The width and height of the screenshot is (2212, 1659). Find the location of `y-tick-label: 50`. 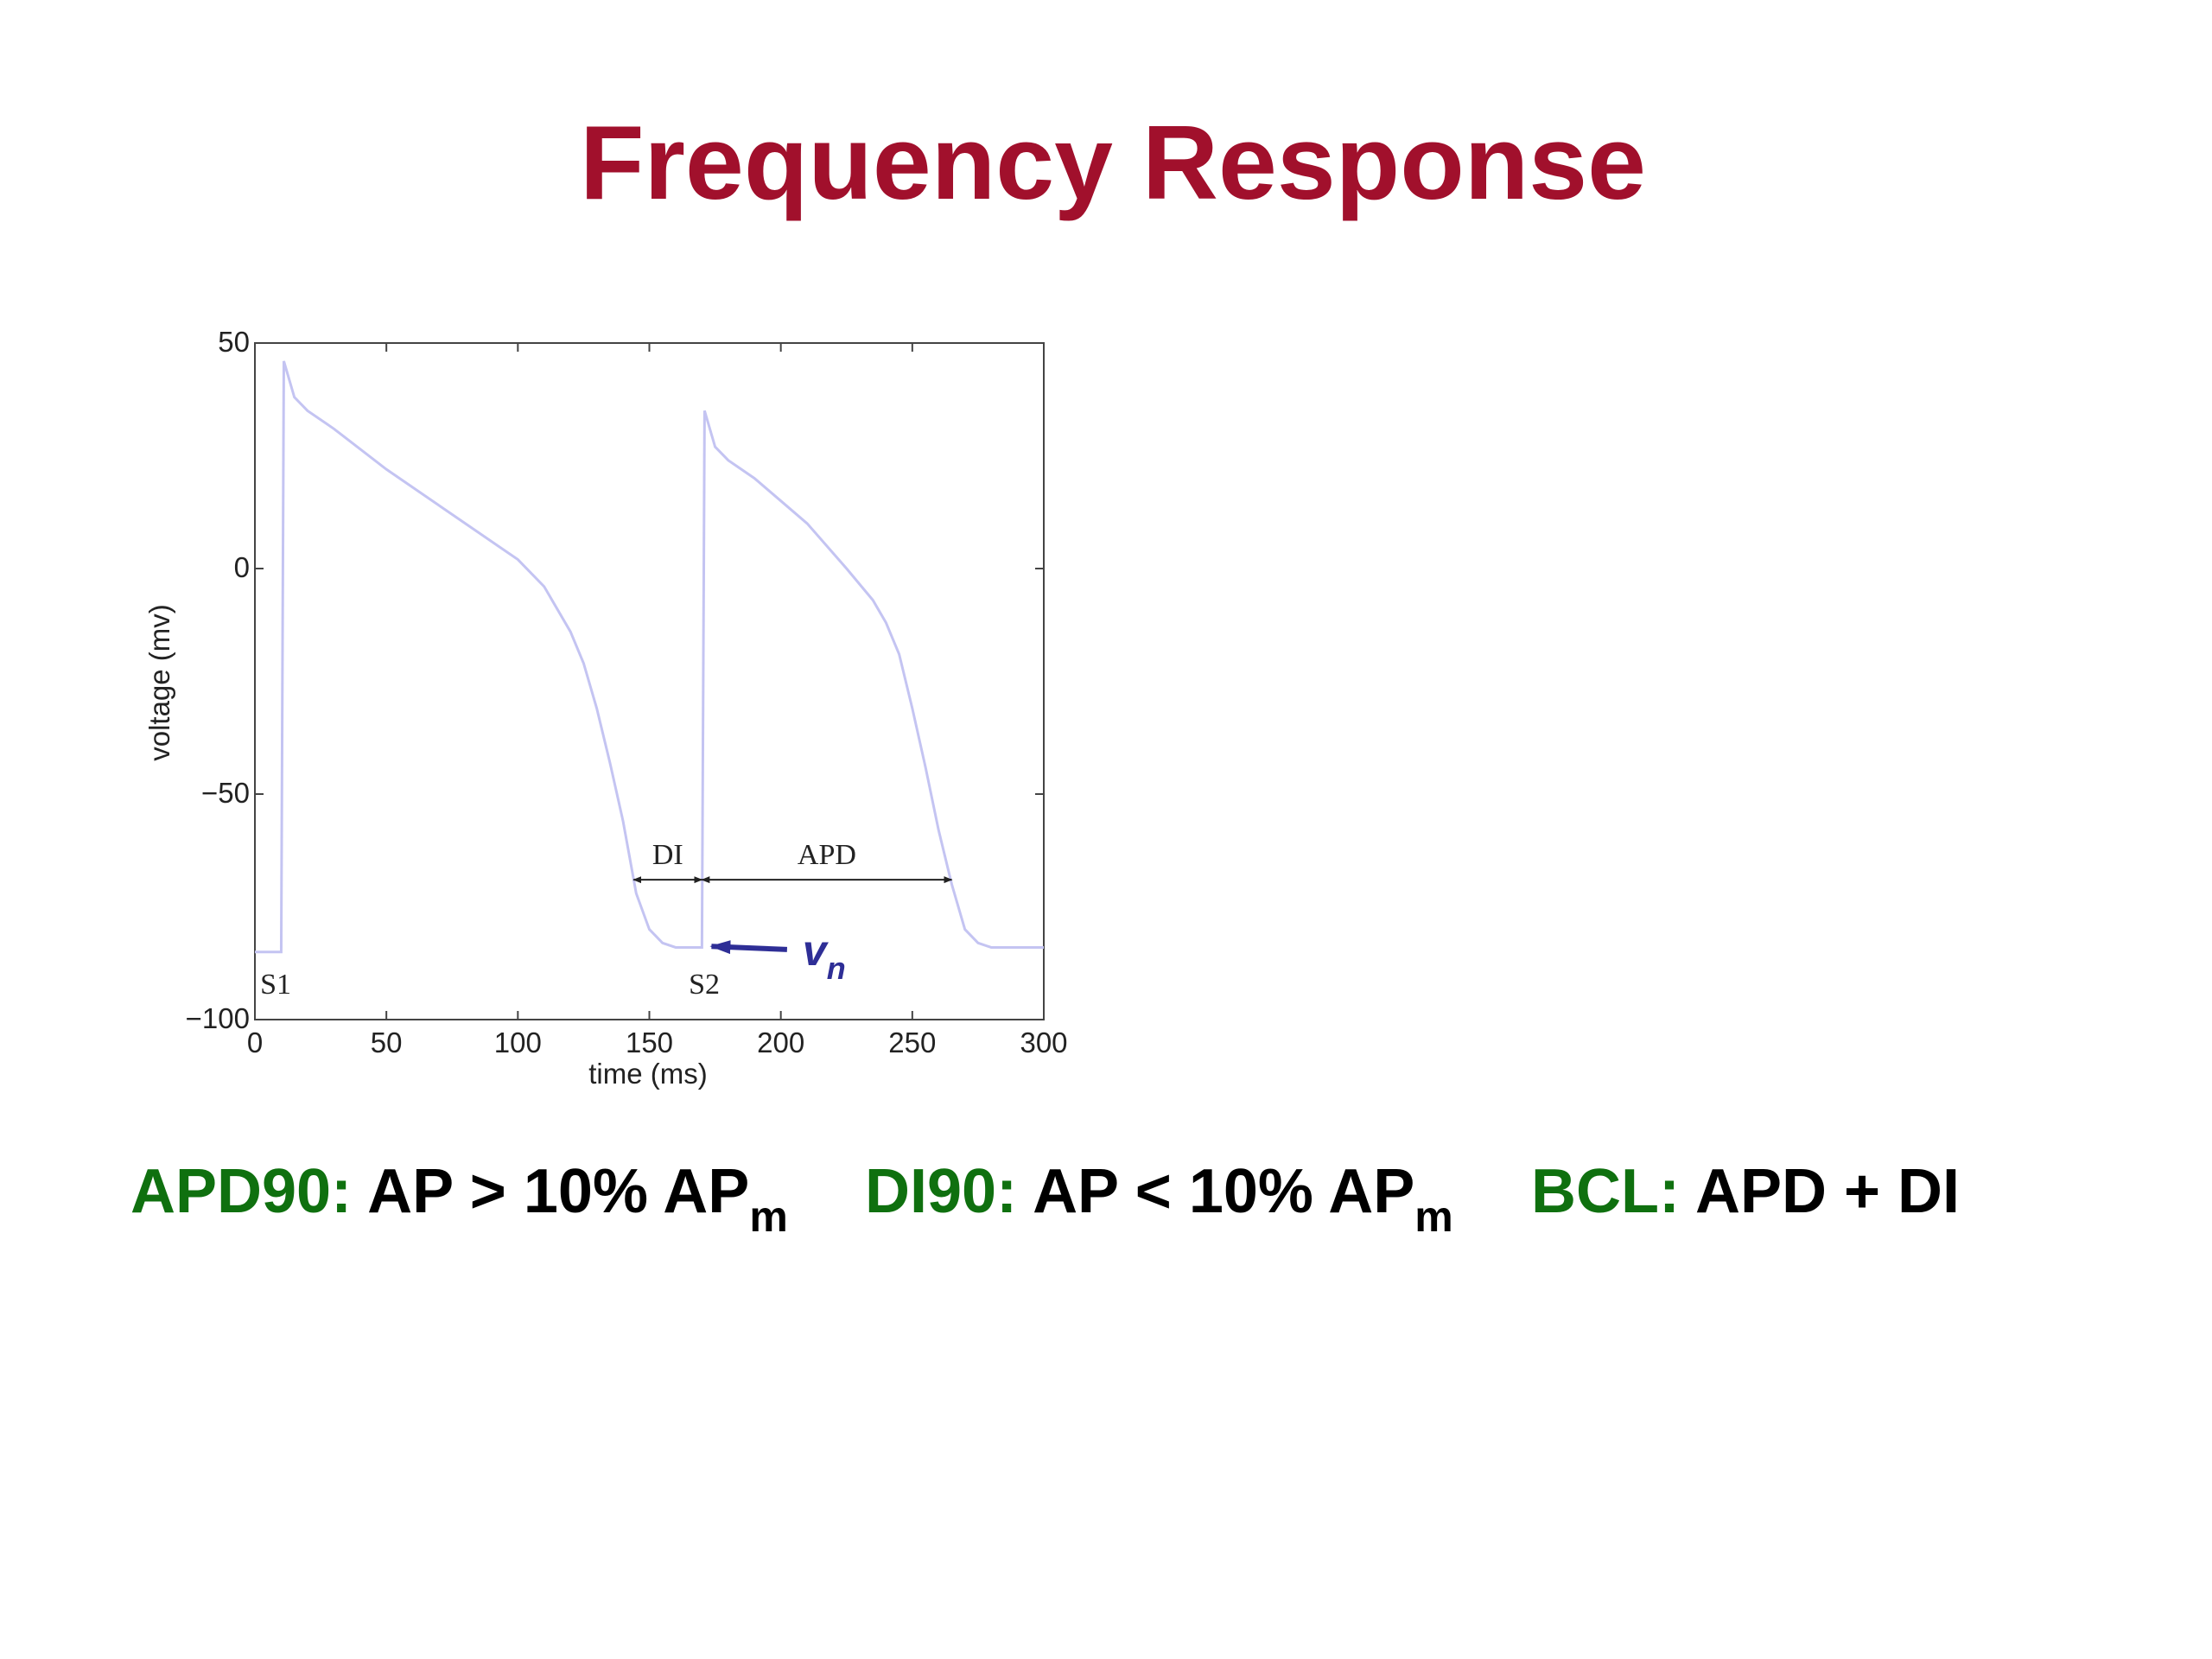

y-tick-label: 50 is located at coordinates (234, 342).